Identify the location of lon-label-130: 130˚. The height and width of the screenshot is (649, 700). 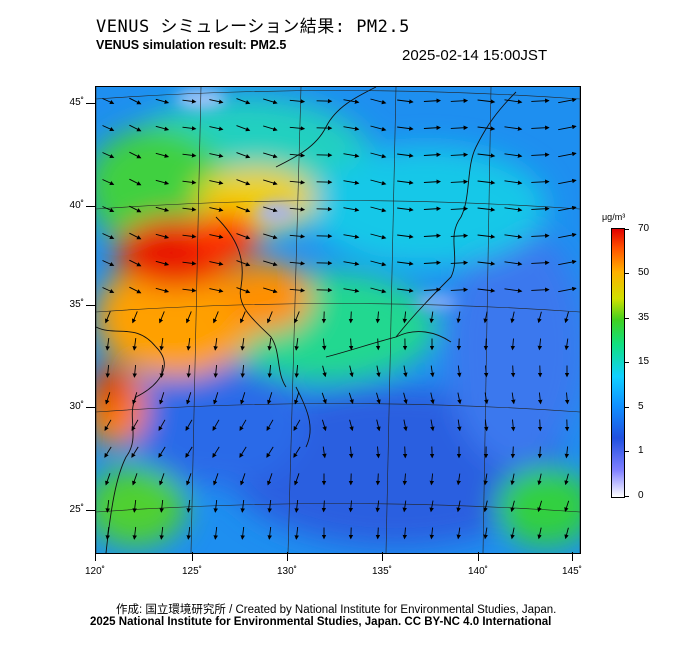
(286, 571).